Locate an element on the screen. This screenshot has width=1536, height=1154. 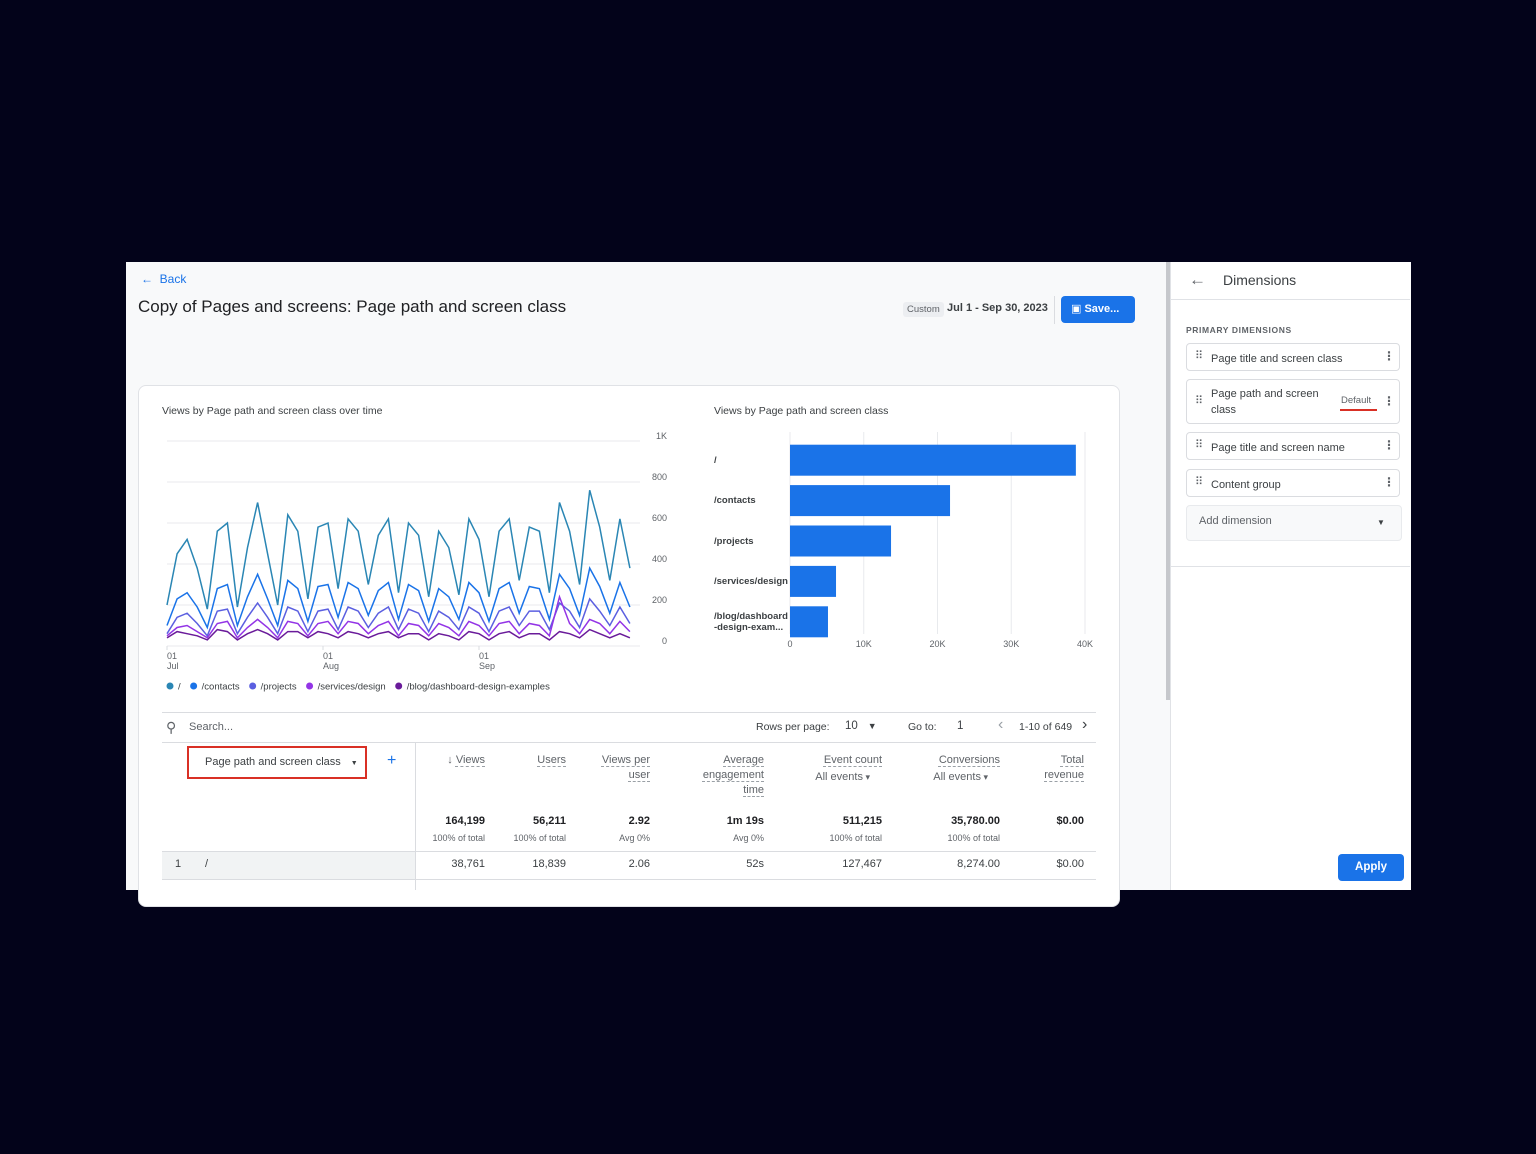
next-page: › is located at coordinates (1085, 724).